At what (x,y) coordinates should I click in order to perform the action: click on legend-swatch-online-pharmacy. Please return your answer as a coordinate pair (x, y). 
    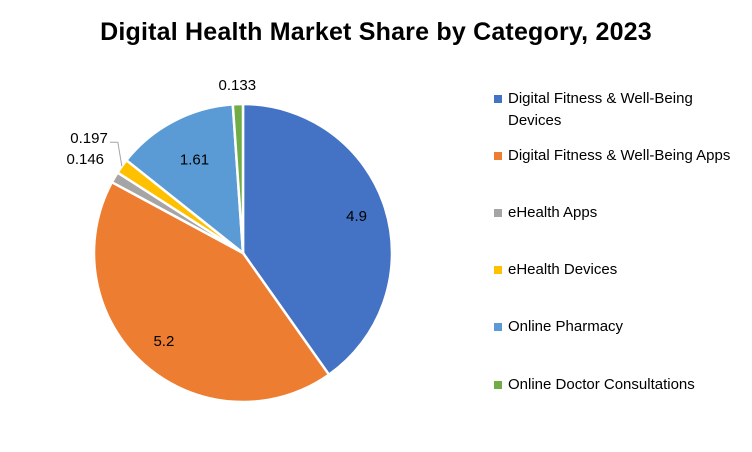
    Looking at the image, I should click on (498, 327).